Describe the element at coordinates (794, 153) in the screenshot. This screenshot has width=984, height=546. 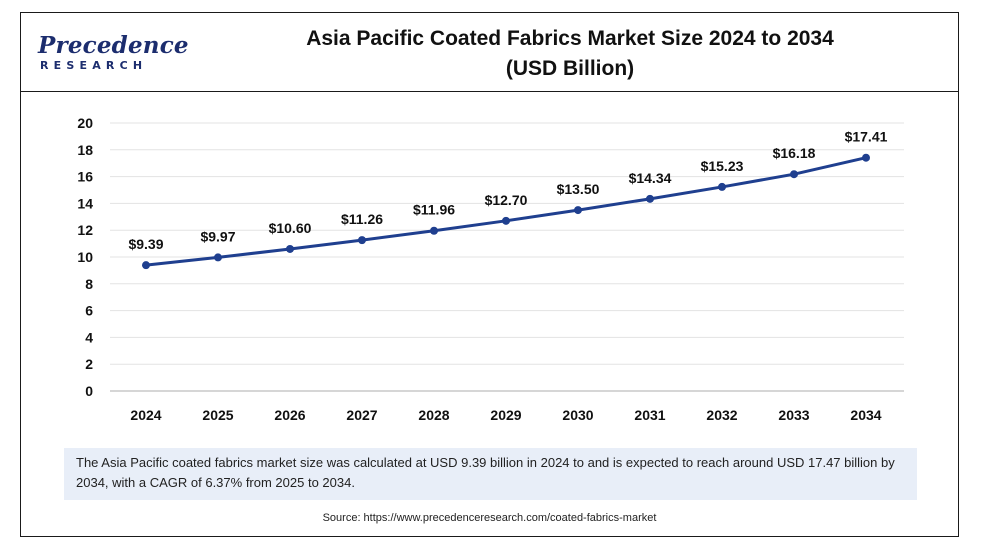
I see `data-label: $16.18` at that location.